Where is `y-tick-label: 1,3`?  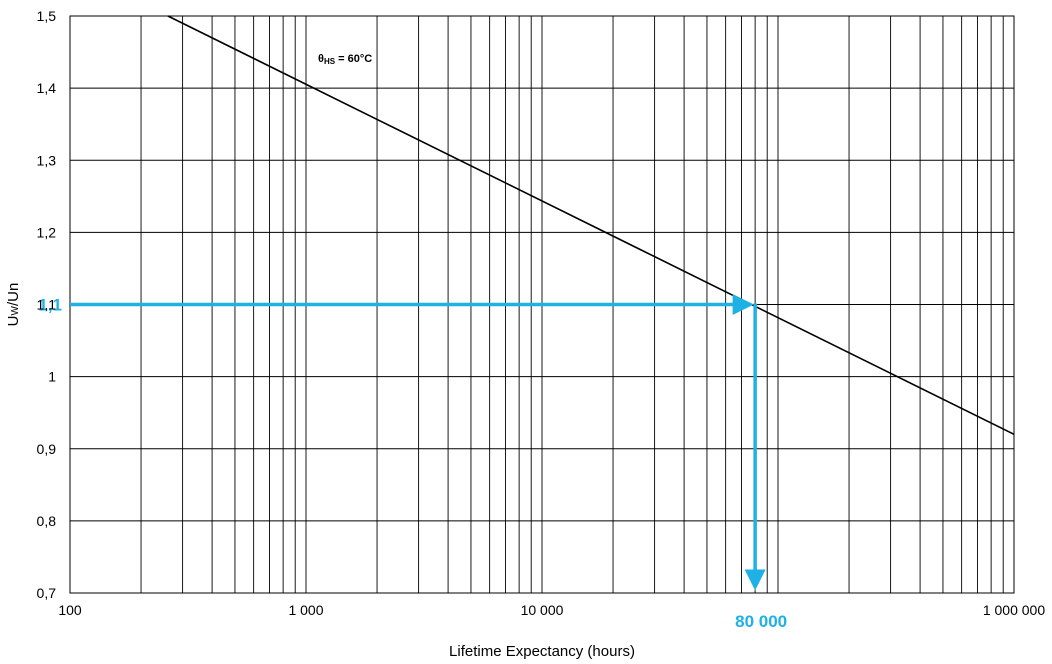
y-tick-label: 1,3 is located at coordinates (47, 160).